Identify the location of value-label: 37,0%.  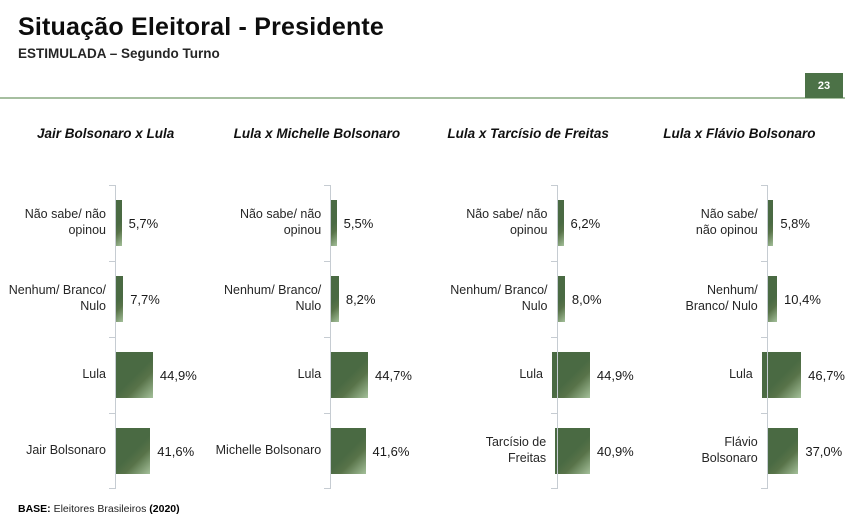
(824, 451).